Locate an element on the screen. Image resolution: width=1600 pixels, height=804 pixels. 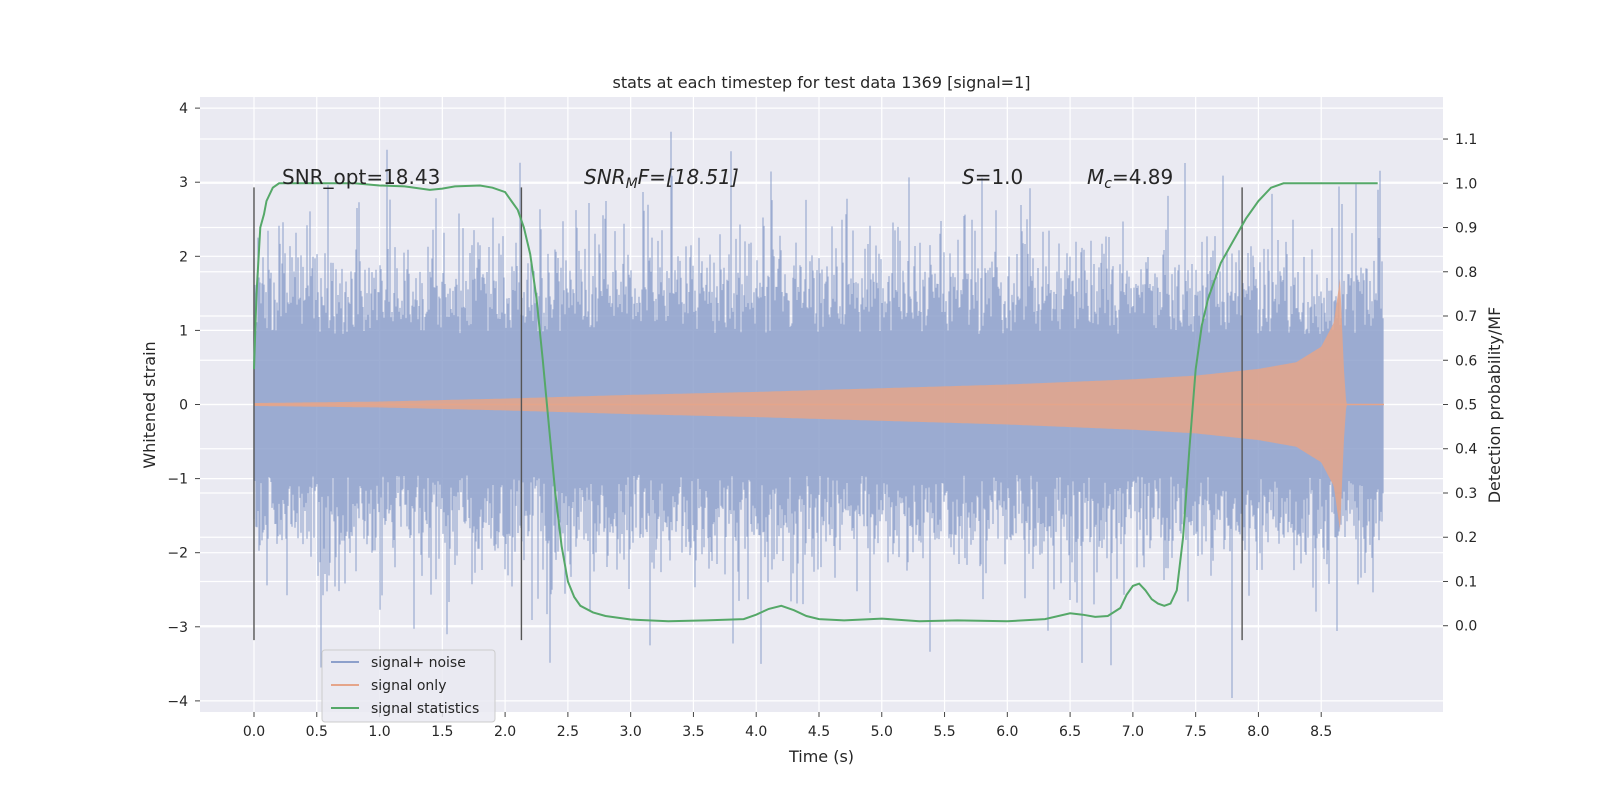
snr-mf-value: F=[18.51] is located at coordinates (688, 177).